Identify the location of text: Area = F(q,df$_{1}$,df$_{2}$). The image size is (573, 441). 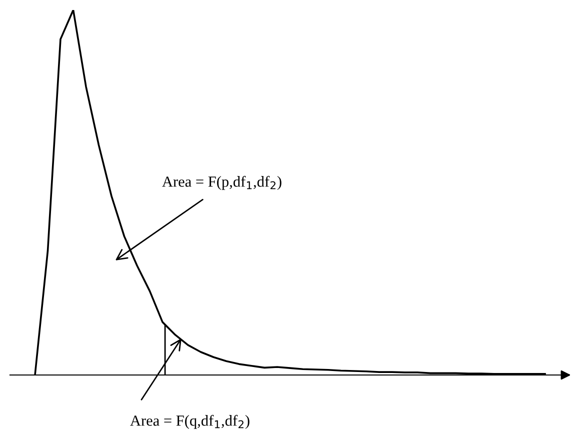
(190, 421).